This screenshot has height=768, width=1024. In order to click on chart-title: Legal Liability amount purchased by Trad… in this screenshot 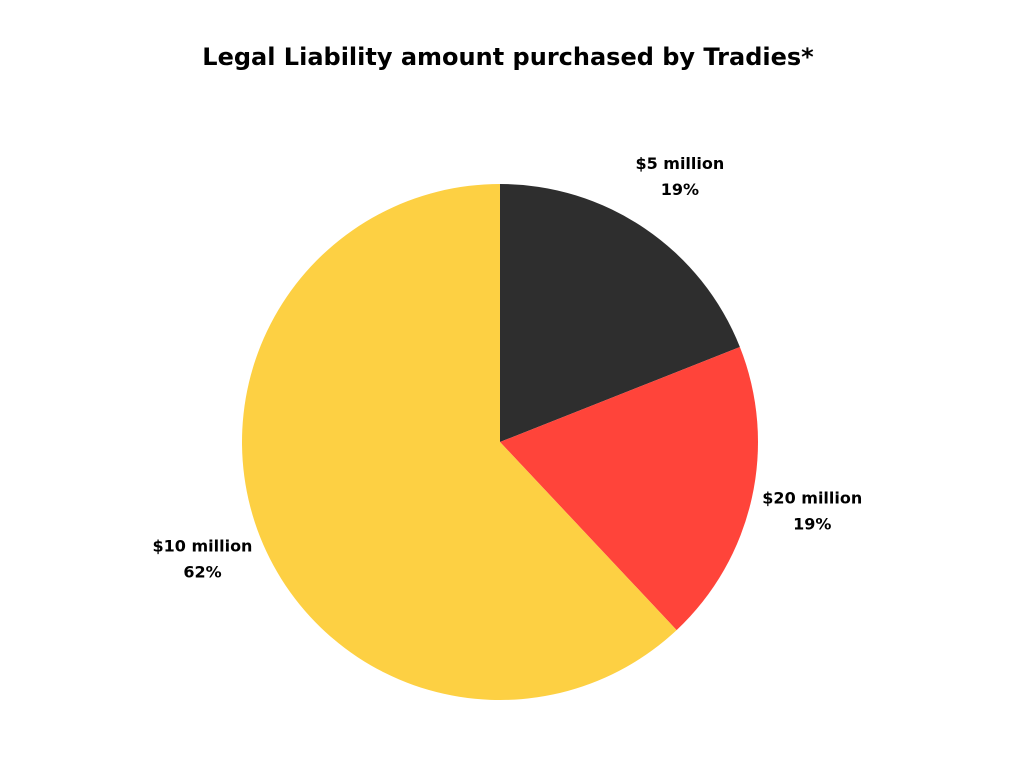, I will do `click(508, 57)`.